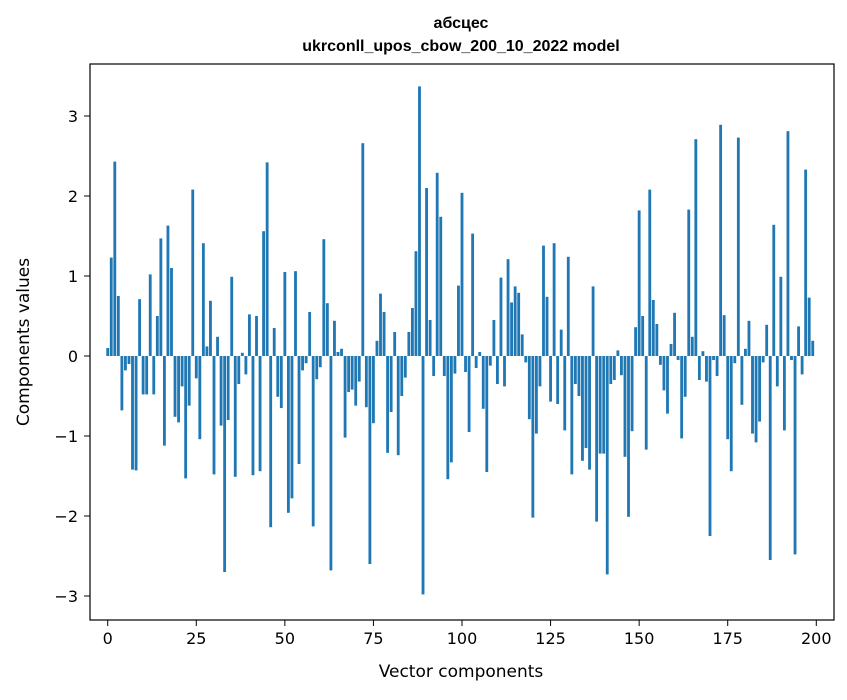 The width and height of the screenshot is (847, 700). I want to click on x-axis-label: Vector components, so click(461, 672).